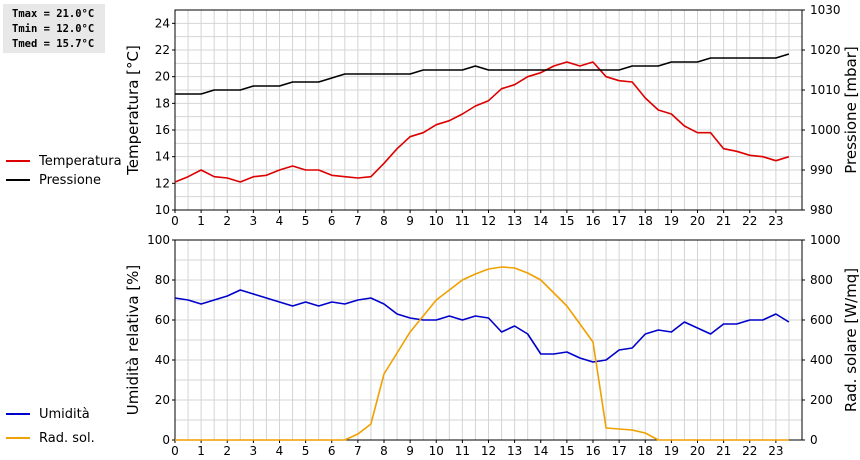  Describe the element at coordinates (851, 340) in the screenshot. I see `y-right-axis-label: Rad. solare [W/mq]` at that location.